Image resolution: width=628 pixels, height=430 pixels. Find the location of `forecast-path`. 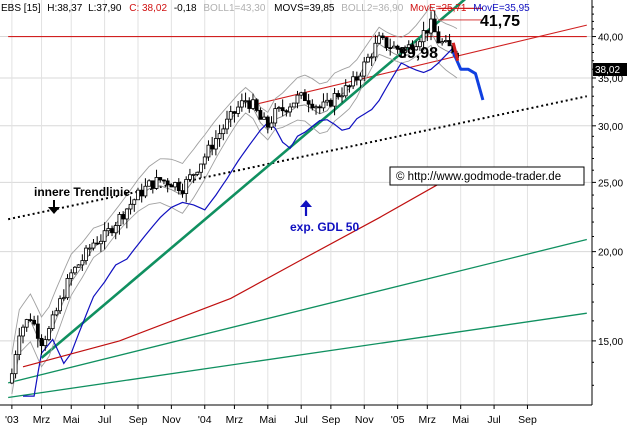

forecast-path is located at coordinates (468, 76).